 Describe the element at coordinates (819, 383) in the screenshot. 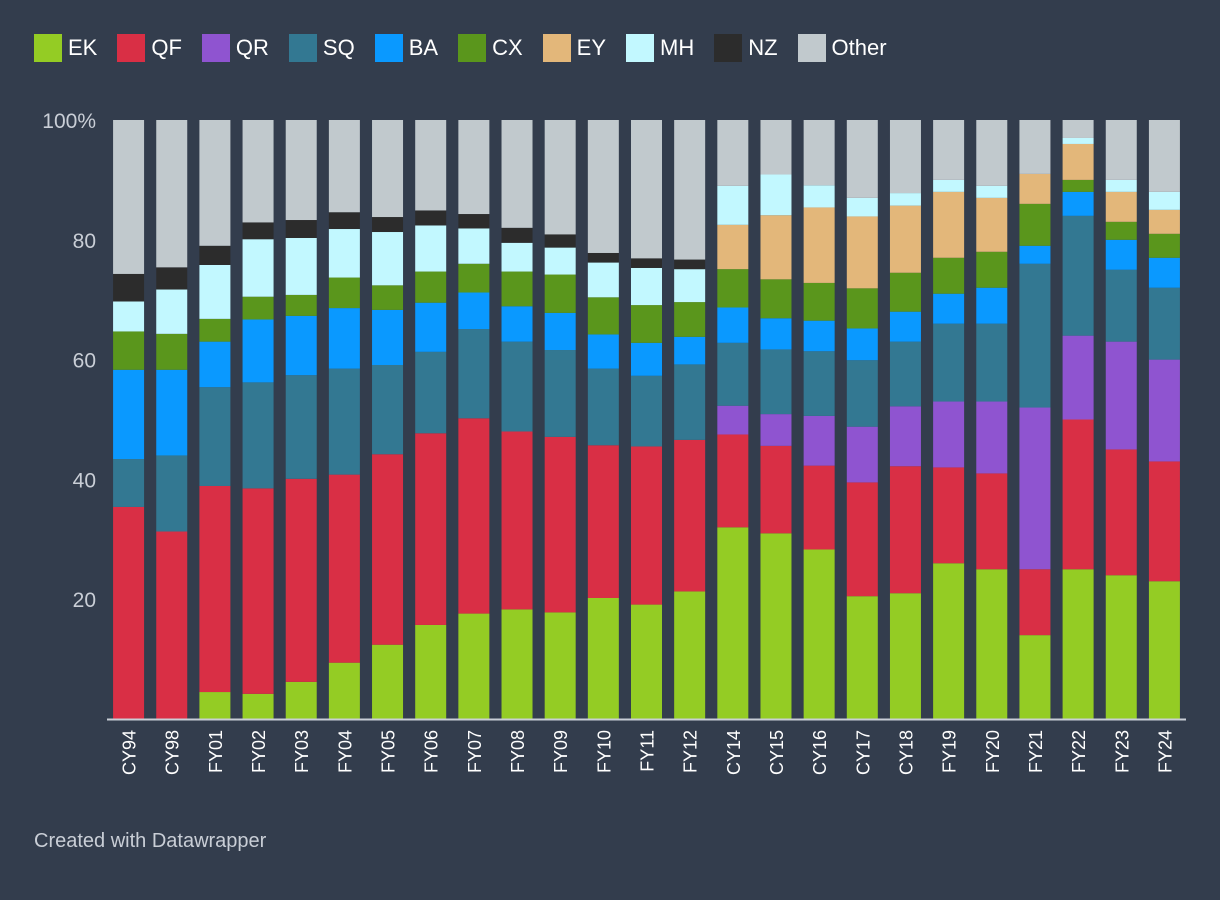

I see `bar-segment-sq-cy16` at that location.